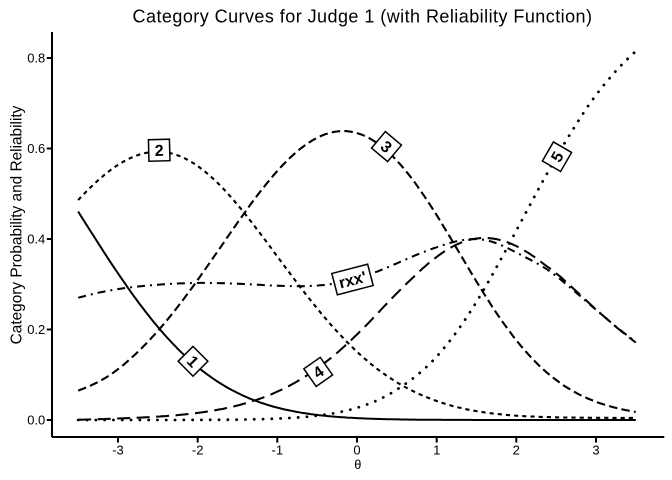 This screenshot has height=480, width=672. What do you see at coordinates (118, 450) in the screenshot?
I see `svg-text: -3` at bounding box center [118, 450].